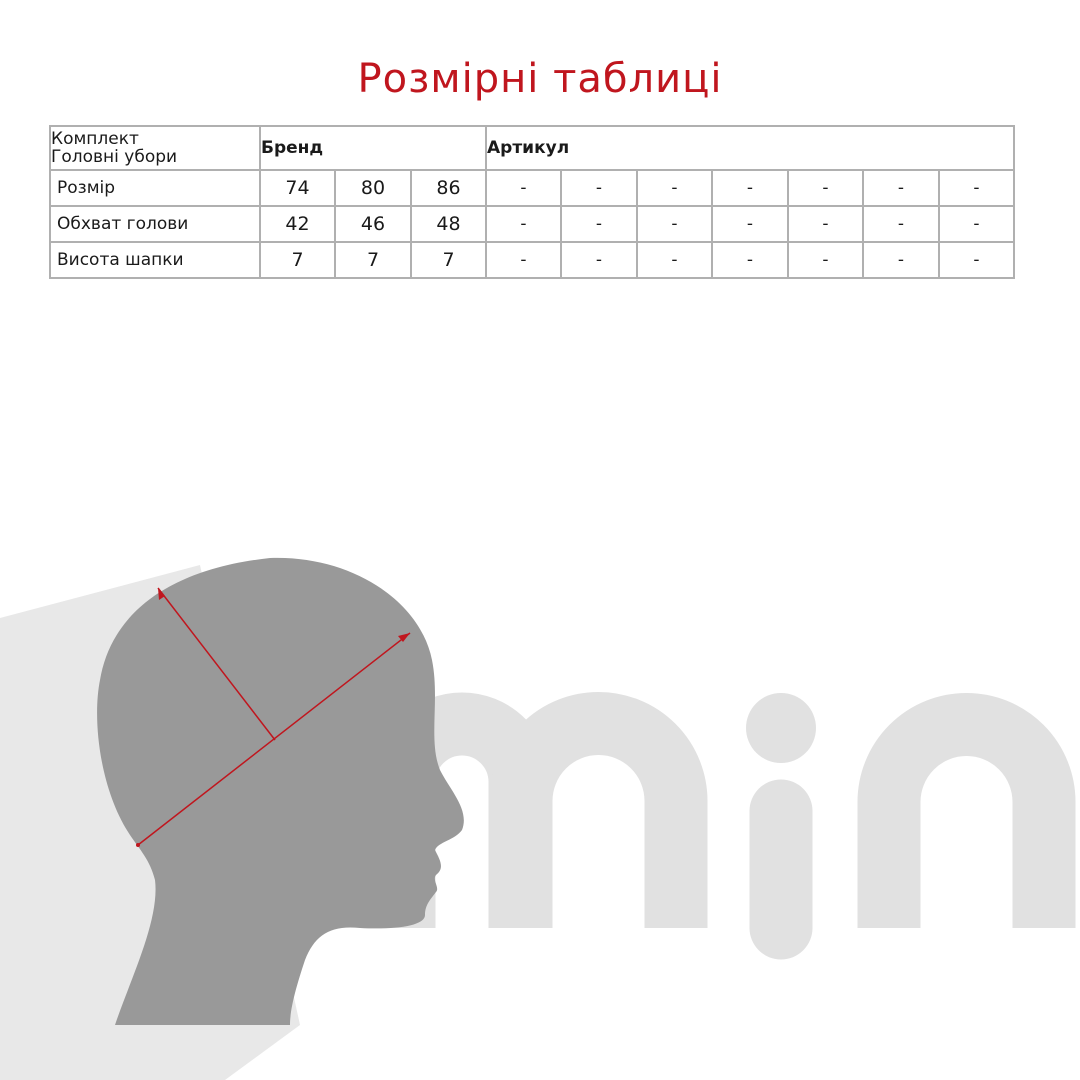  I want to click on kit-cell: Комплект Головні убори, so click(155, 148).